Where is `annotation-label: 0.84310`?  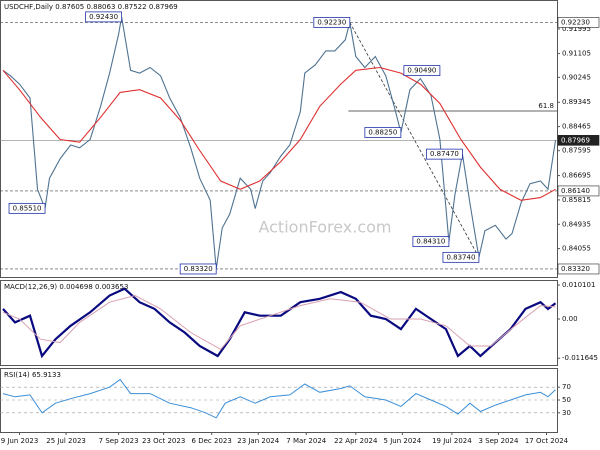 annotation-label: 0.84310 is located at coordinates (430, 242).